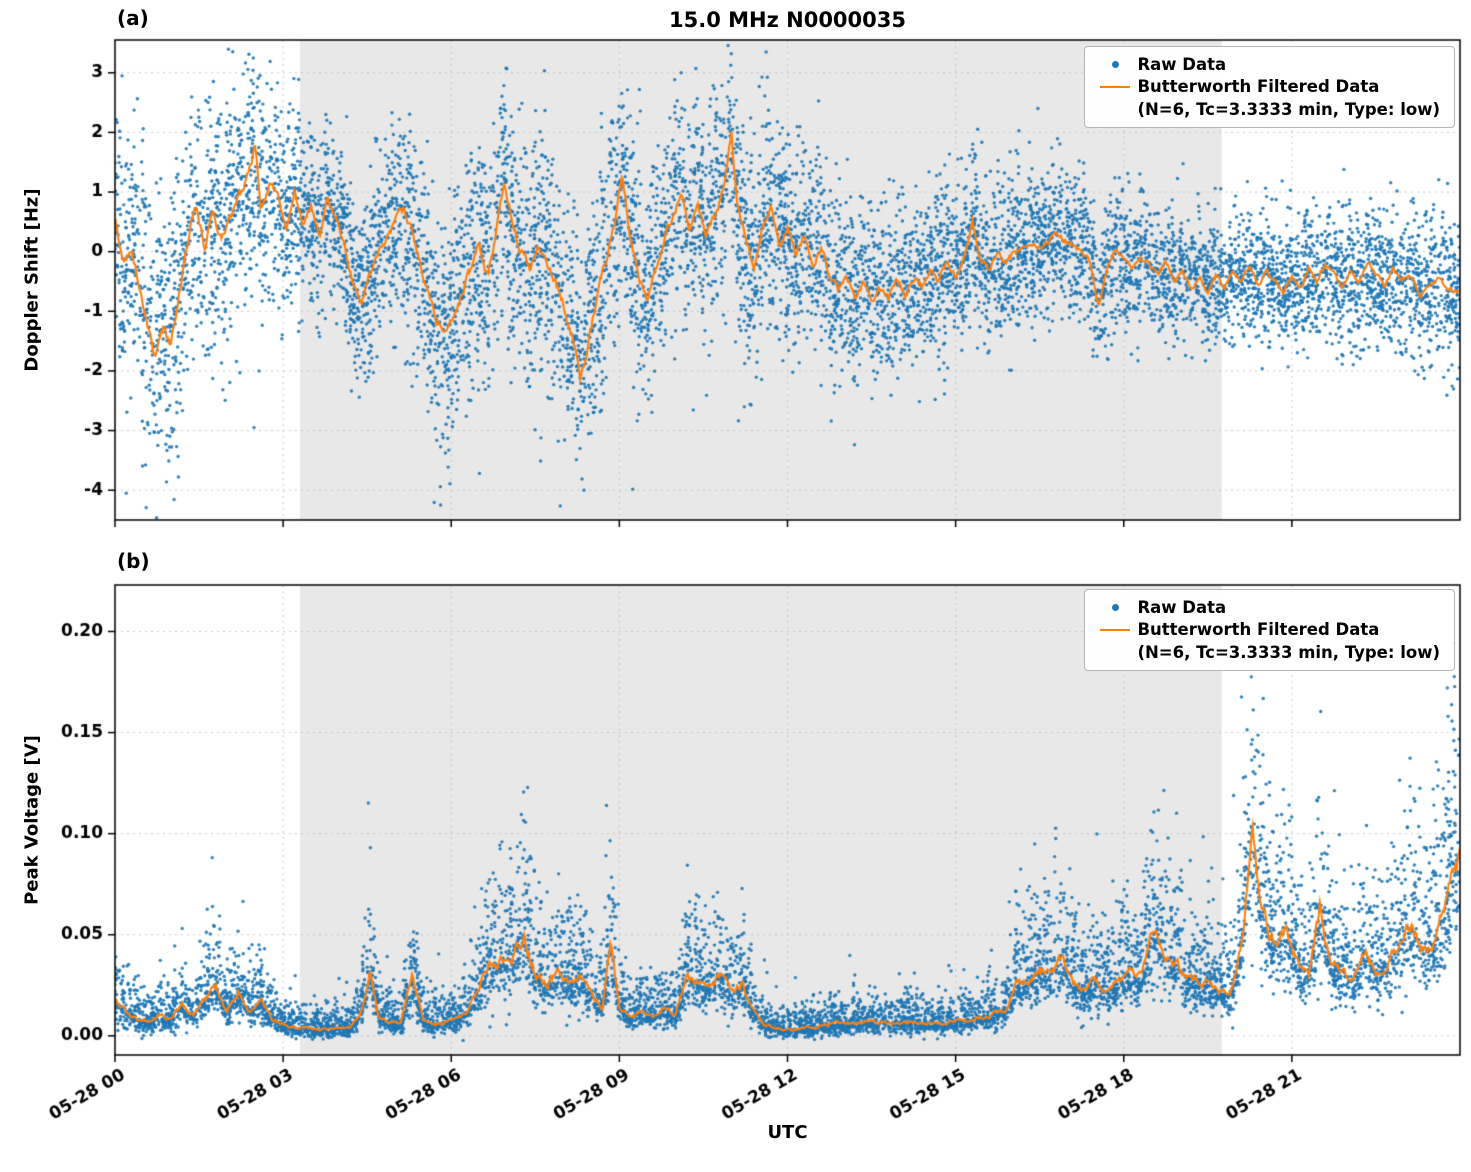 The image size is (1471, 1172). I want to click on chart-title: 15.0 MHz N0000035, so click(787, 20).